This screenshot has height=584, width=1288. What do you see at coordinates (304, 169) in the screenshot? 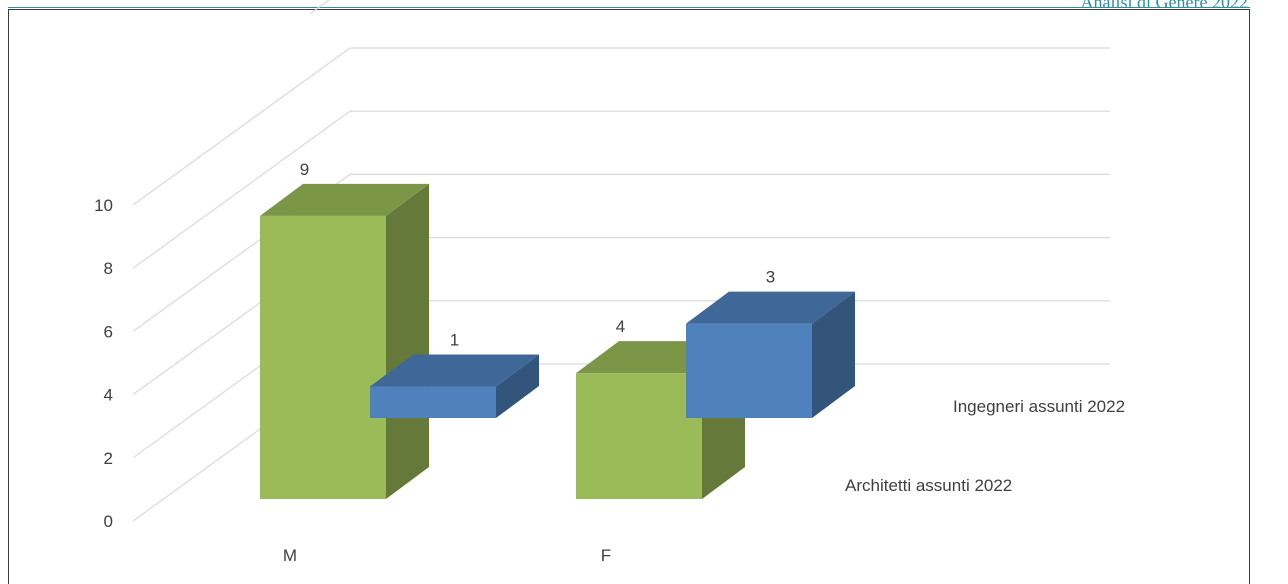
I see `data-label: 9` at bounding box center [304, 169].